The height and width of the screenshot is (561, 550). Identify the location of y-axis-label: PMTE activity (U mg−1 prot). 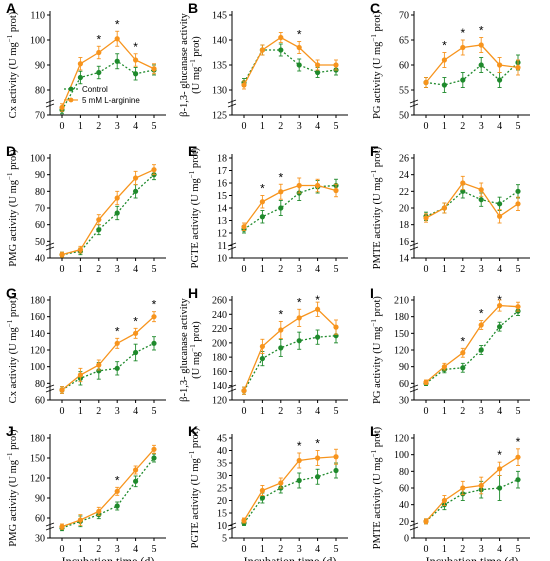
(376, 487).